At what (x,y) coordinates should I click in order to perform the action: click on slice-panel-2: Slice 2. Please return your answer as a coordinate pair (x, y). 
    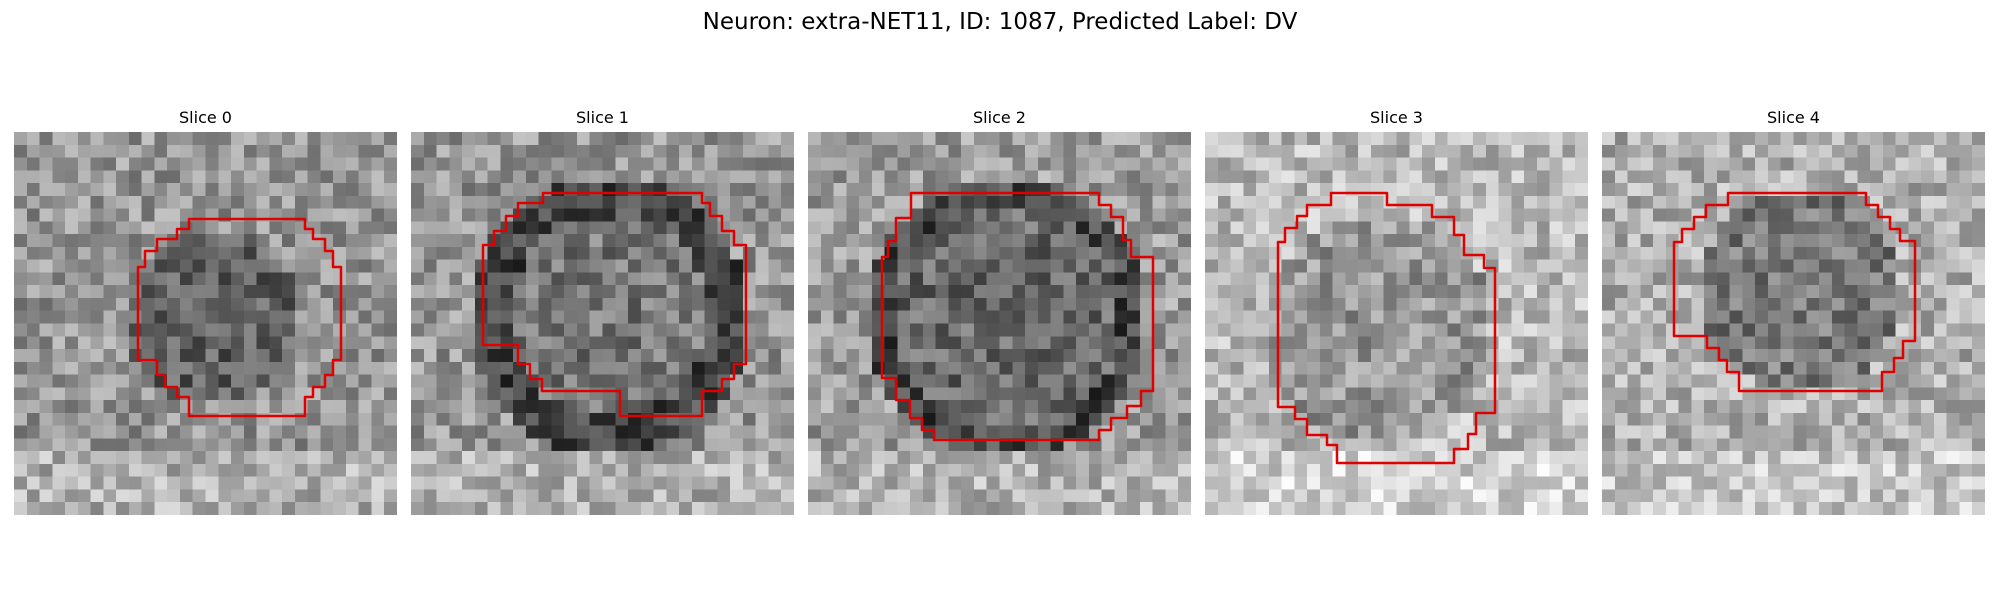
    Looking at the image, I should click on (999, 310).